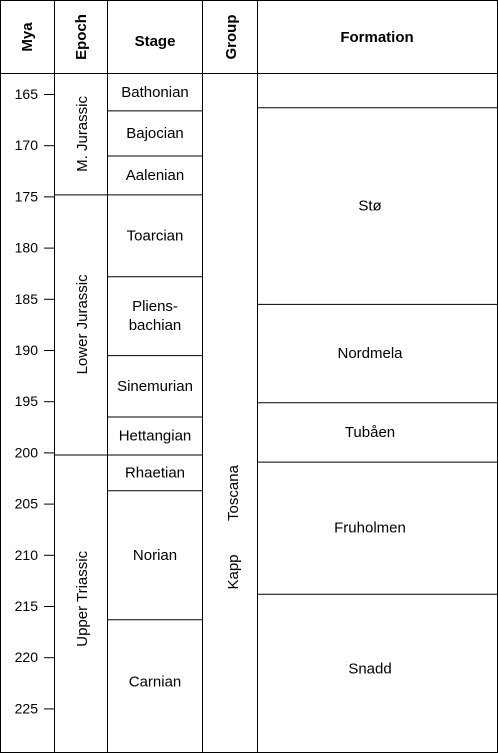  Describe the element at coordinates (27, 299) in the screenshot. I see `mya-tick-label: 185` at that location.